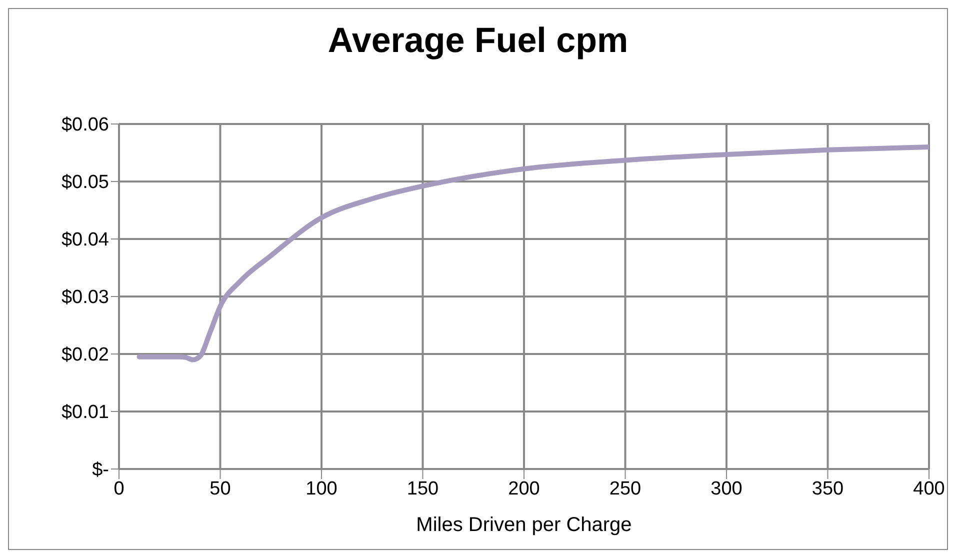 The height and width of the screenshot is (557, 956). What do you see at coordinates (85, 240) in the screenshot?
I see `y-tick-label: $0.04` at bounding box center [85, 240].